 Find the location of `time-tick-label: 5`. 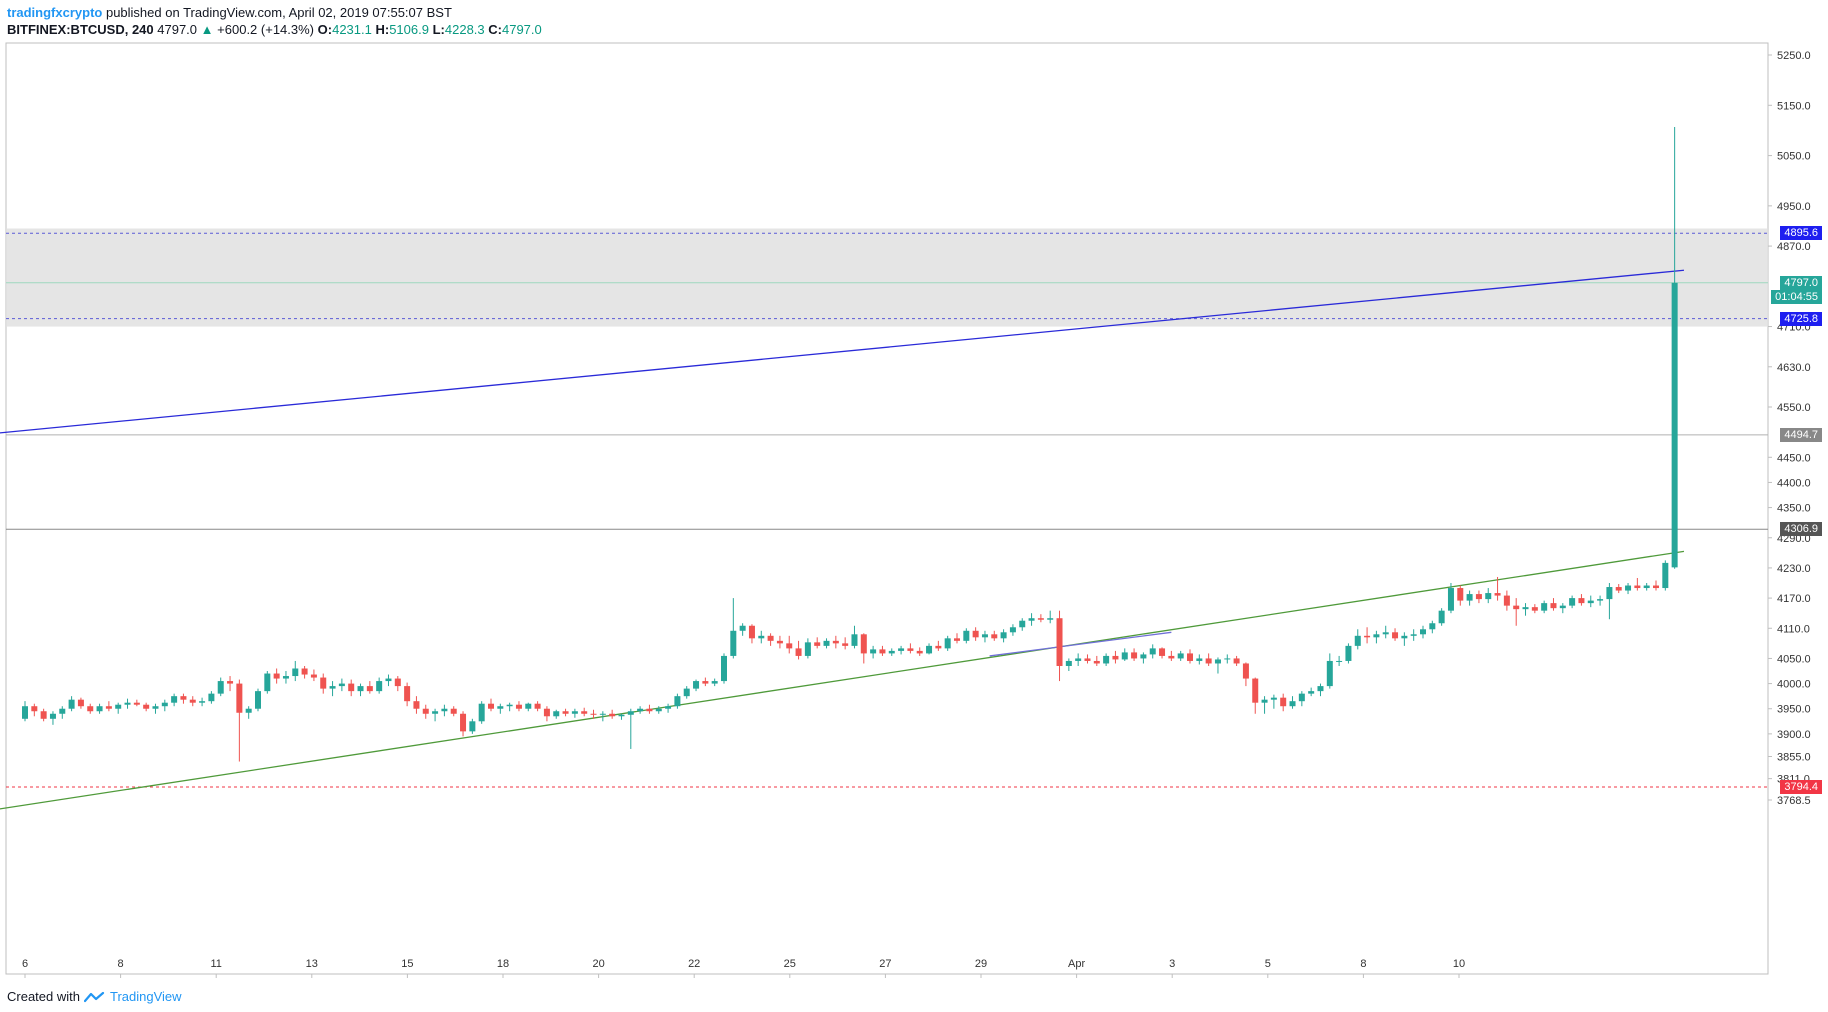

time-tick-label: 5 is located at coordinates (1268, 964).